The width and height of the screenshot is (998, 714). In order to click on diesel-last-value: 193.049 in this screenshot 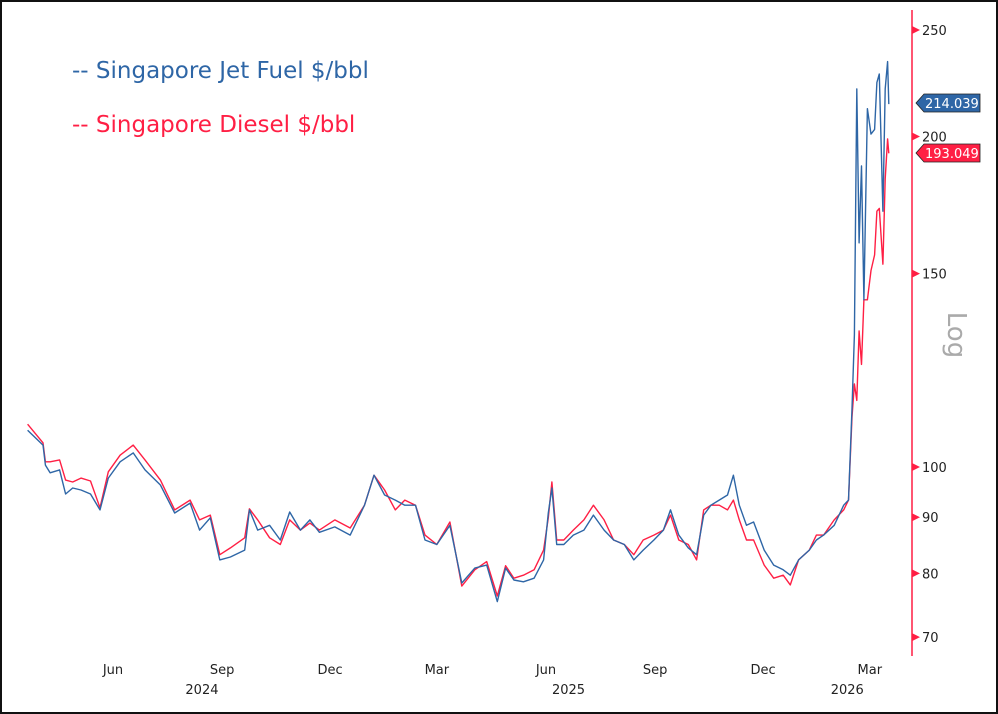, I will do `click(952, 154)`.